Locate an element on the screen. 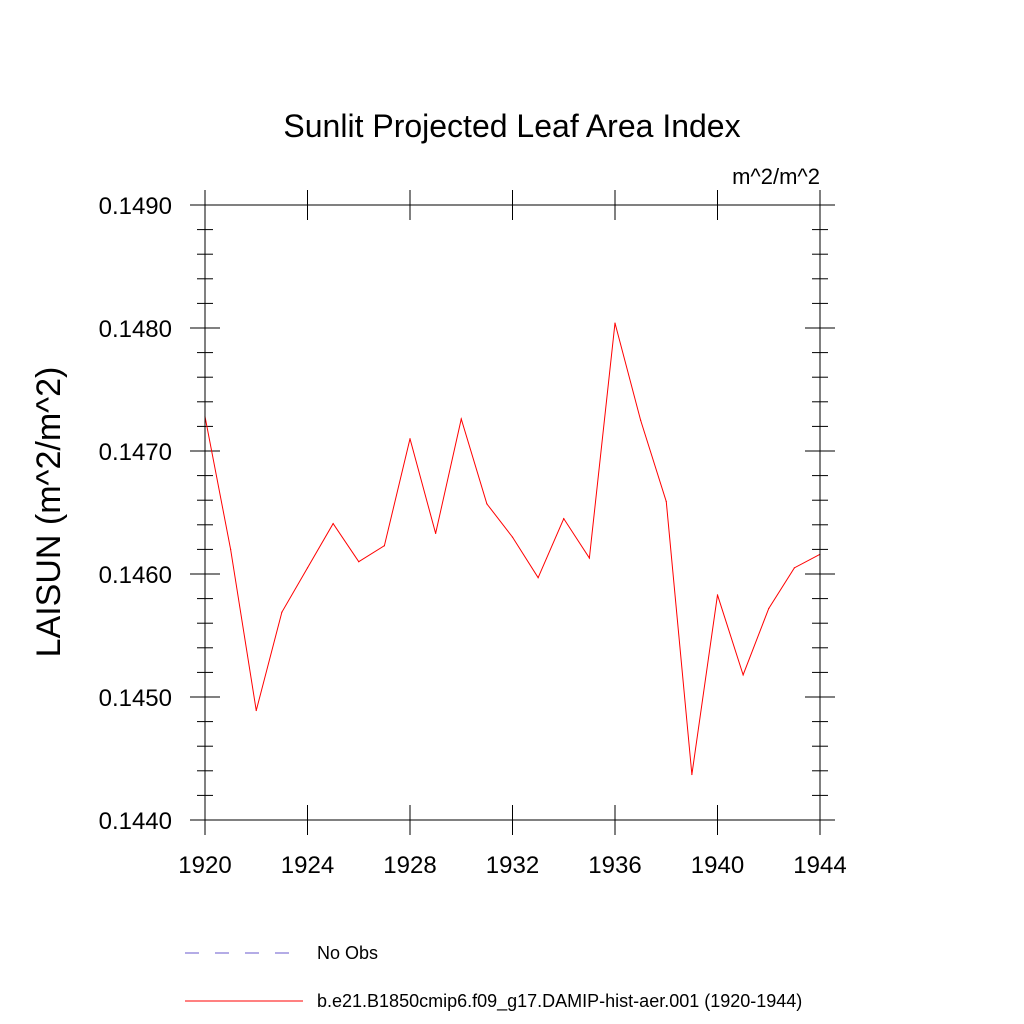 The height and width of the screenshot is (1024, 1024). y-tick-label: 0.1490 is located at coordinates (135, 206).